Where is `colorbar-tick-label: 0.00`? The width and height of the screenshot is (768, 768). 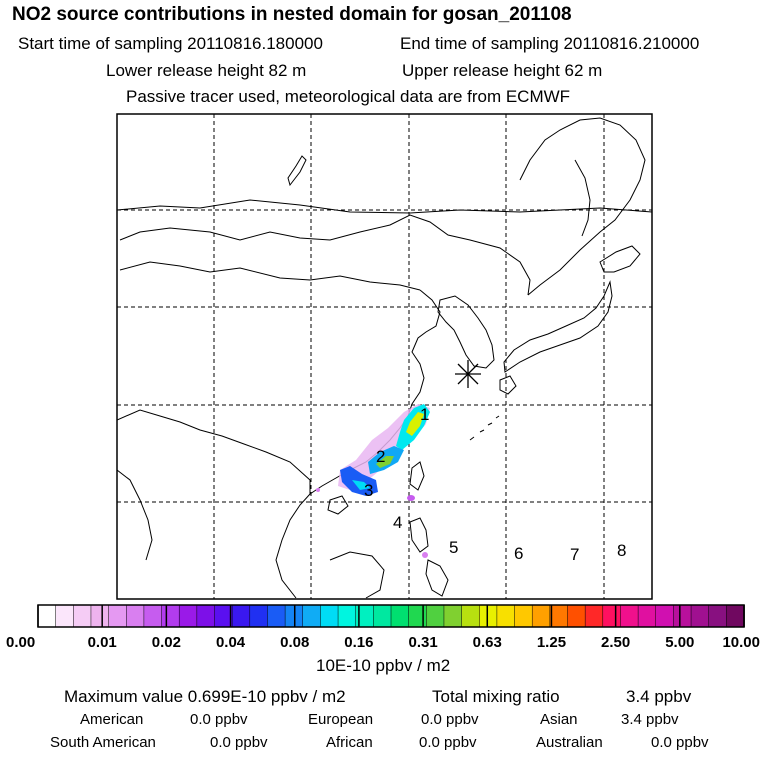 colorbar-tick-label: 0.00 is located at coordinates (20, 642).